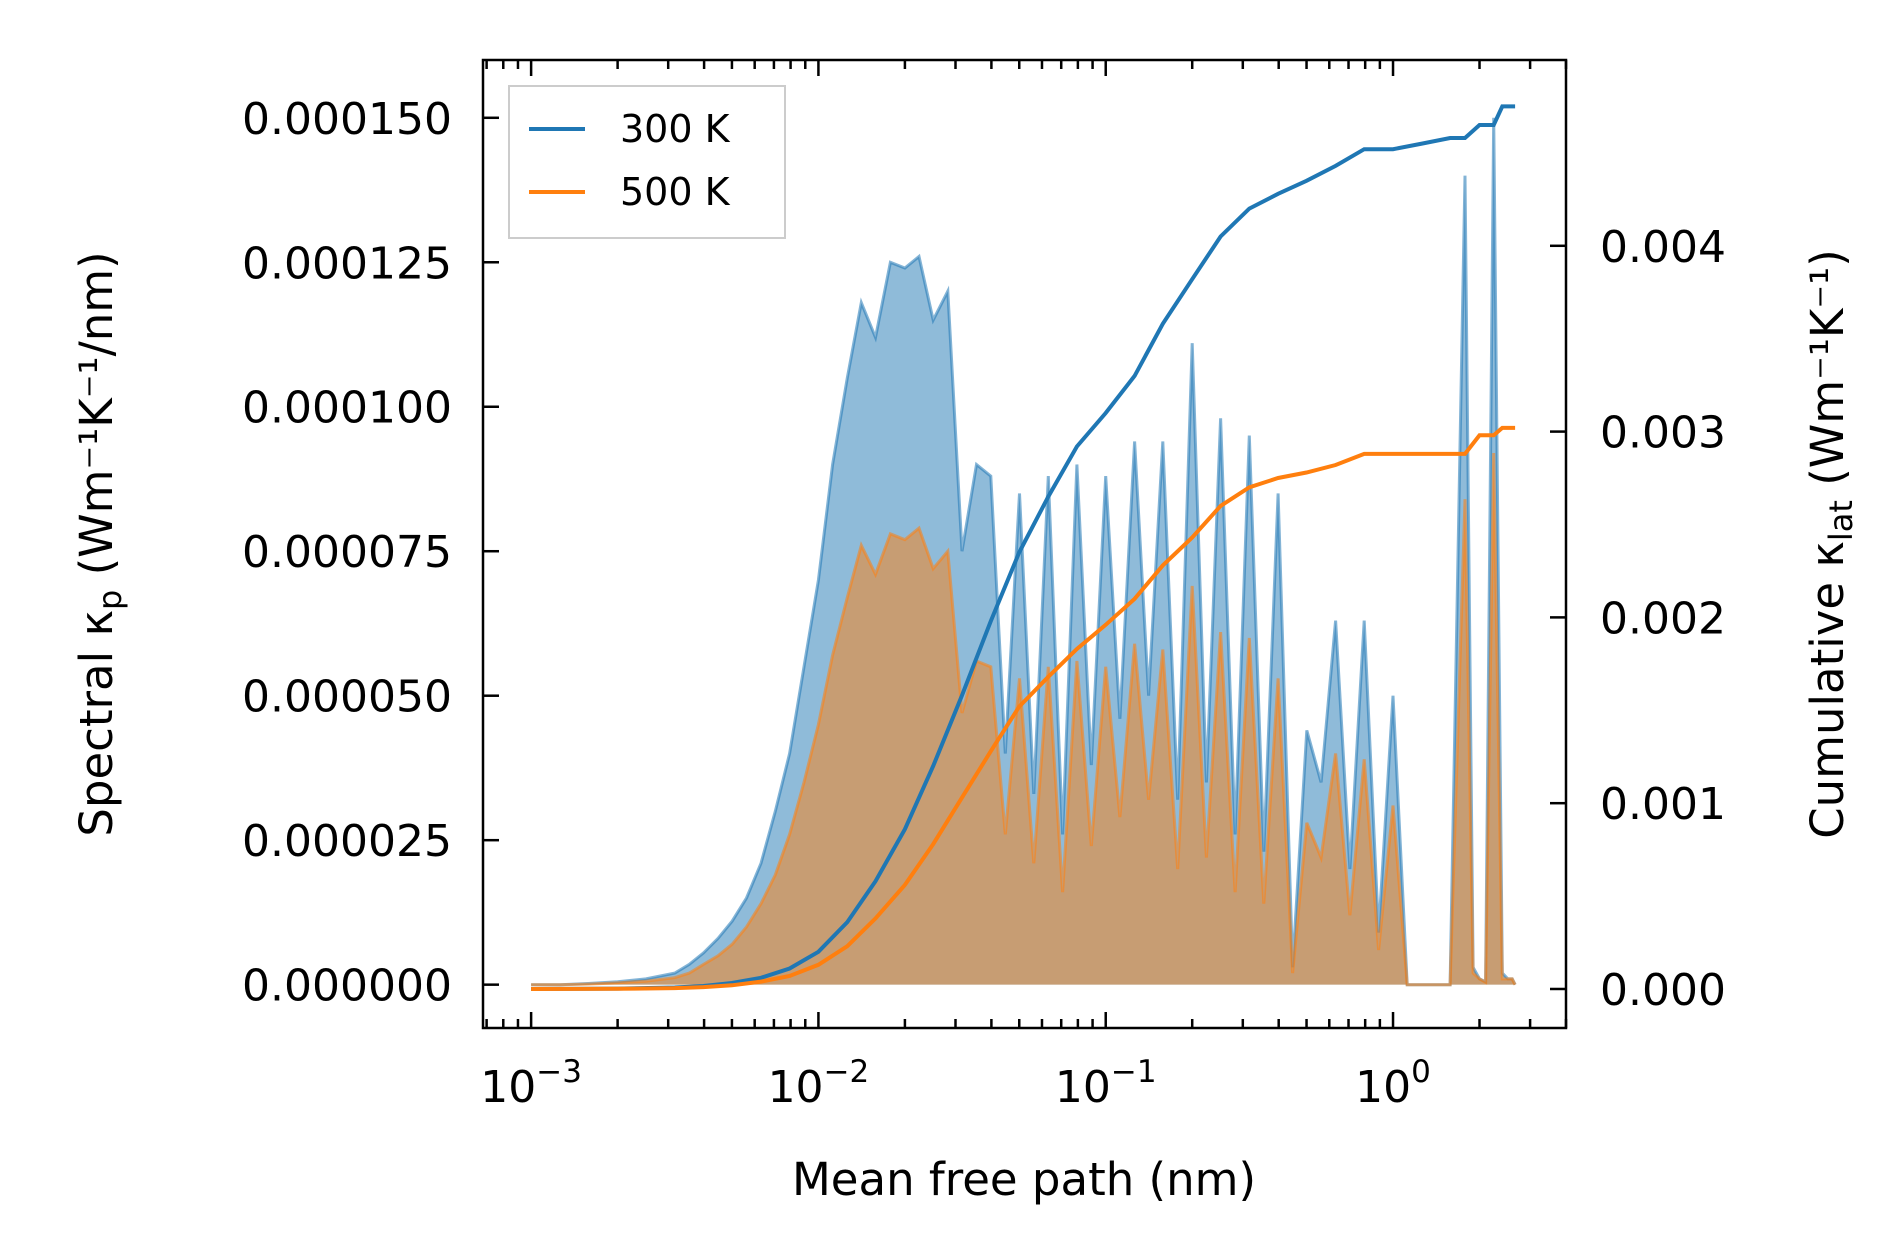  I want to click on x-tick-label-exponent: −2, so click(847, 1072).